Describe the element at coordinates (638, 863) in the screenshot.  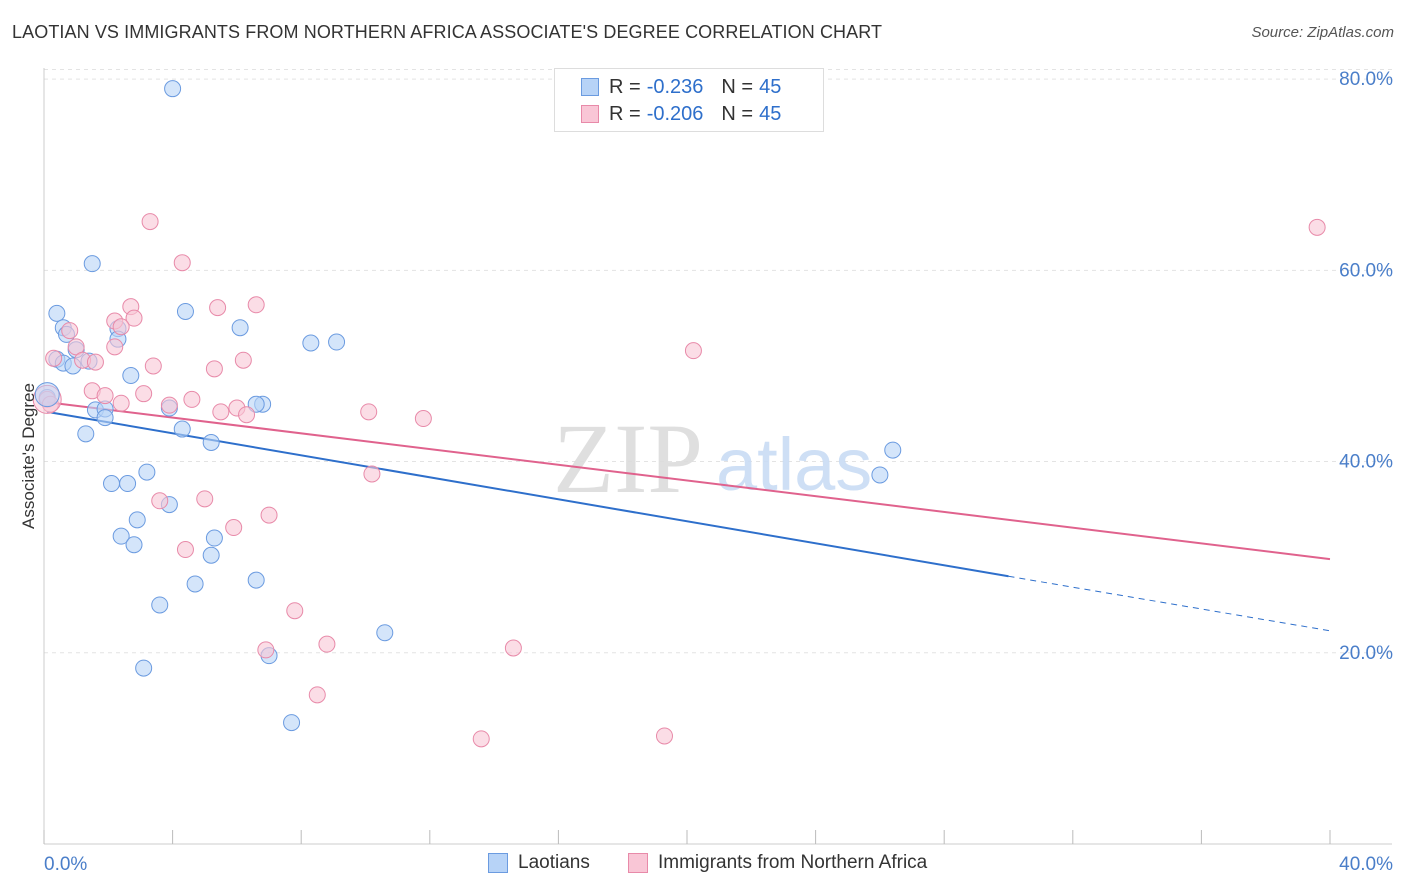
I see `series-swatch-immigrants` at that location.